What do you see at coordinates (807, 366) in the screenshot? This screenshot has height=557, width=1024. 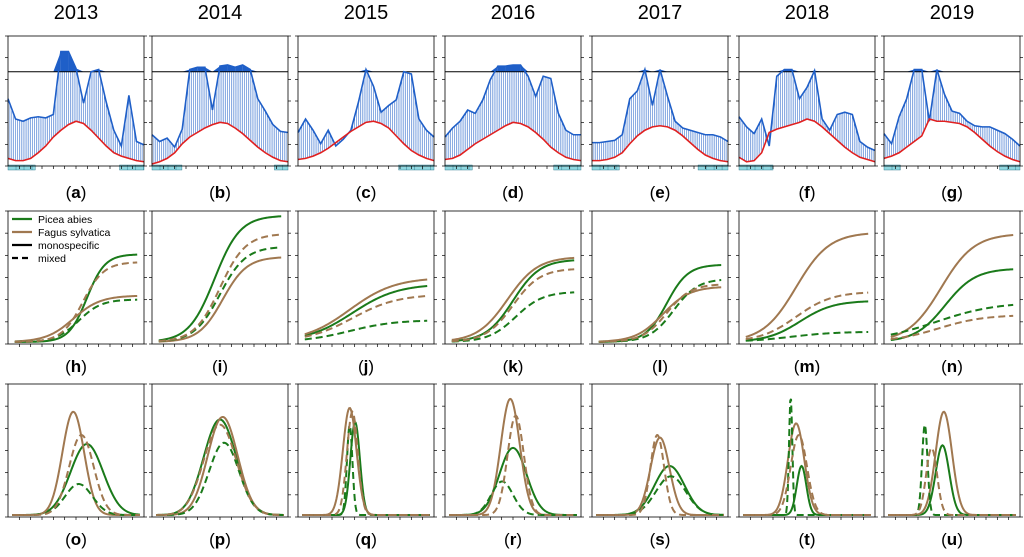 I see `panel-label: (m)` at bounding box center [807, 366].